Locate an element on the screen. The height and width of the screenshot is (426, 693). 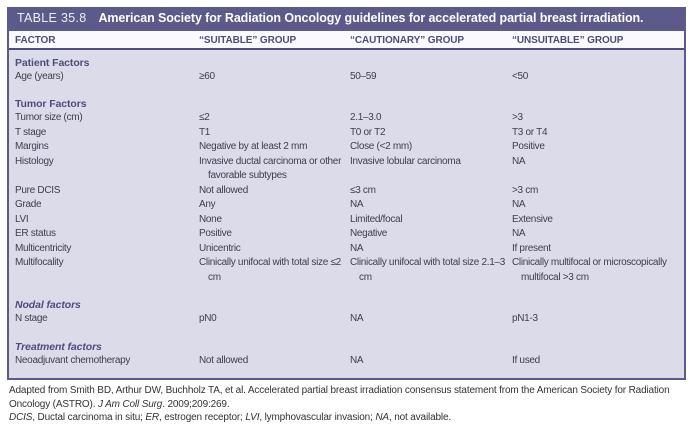
column-header-factor: FACTOR is located at coordinates (35, 40).